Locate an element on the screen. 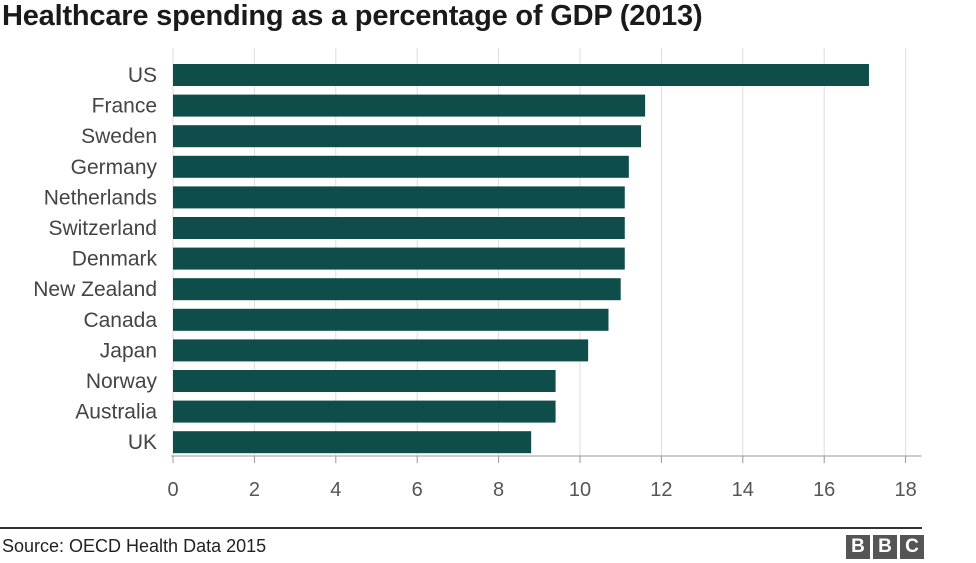 This screenshot has height=563, width=976. category-label: Denmark is located at coordinates (115, 259).